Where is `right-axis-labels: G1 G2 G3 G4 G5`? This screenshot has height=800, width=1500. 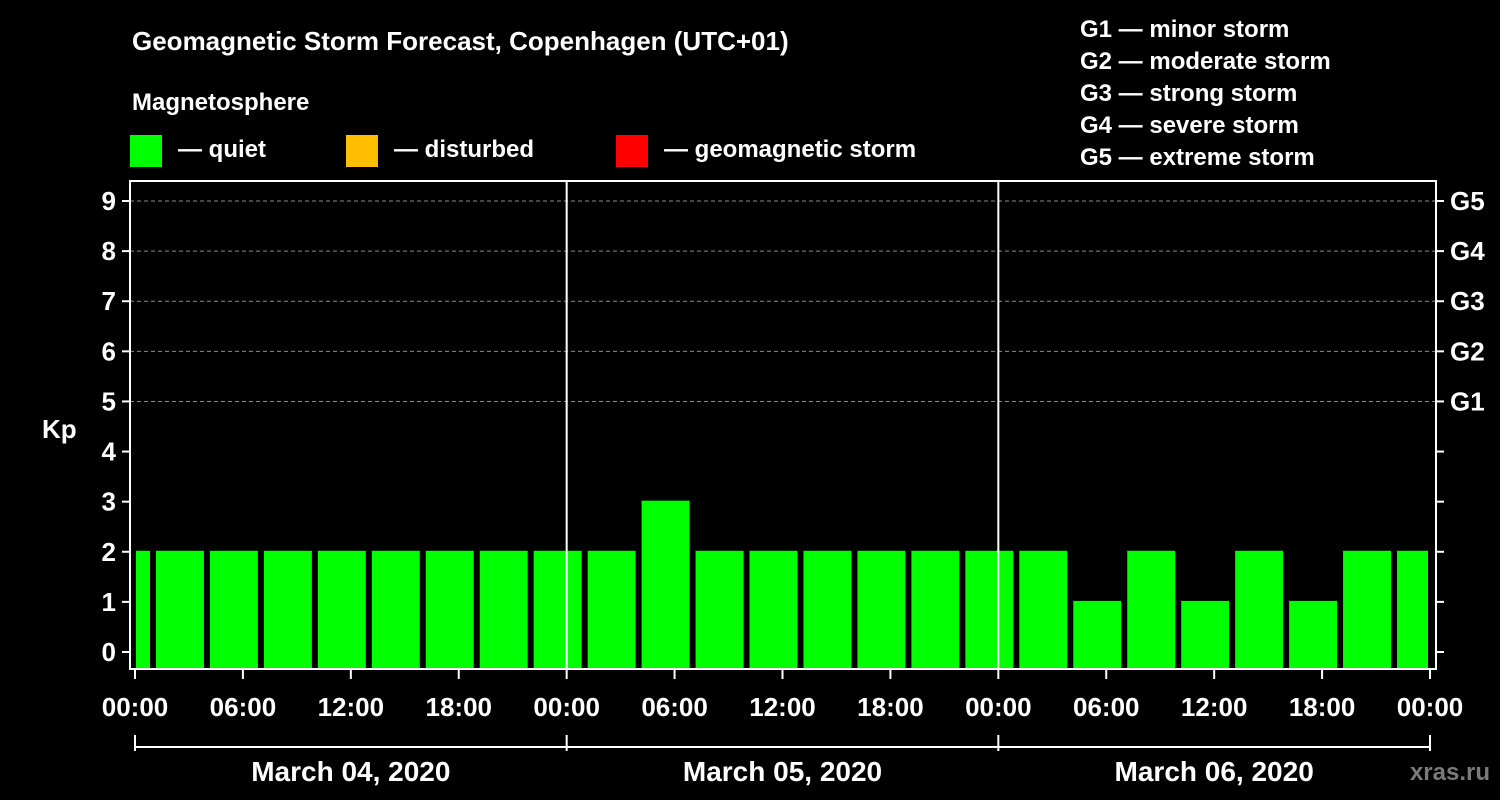
right-axis-labels: G1 G2 G3 G4 G5 is located at coordinates (1467, 301).